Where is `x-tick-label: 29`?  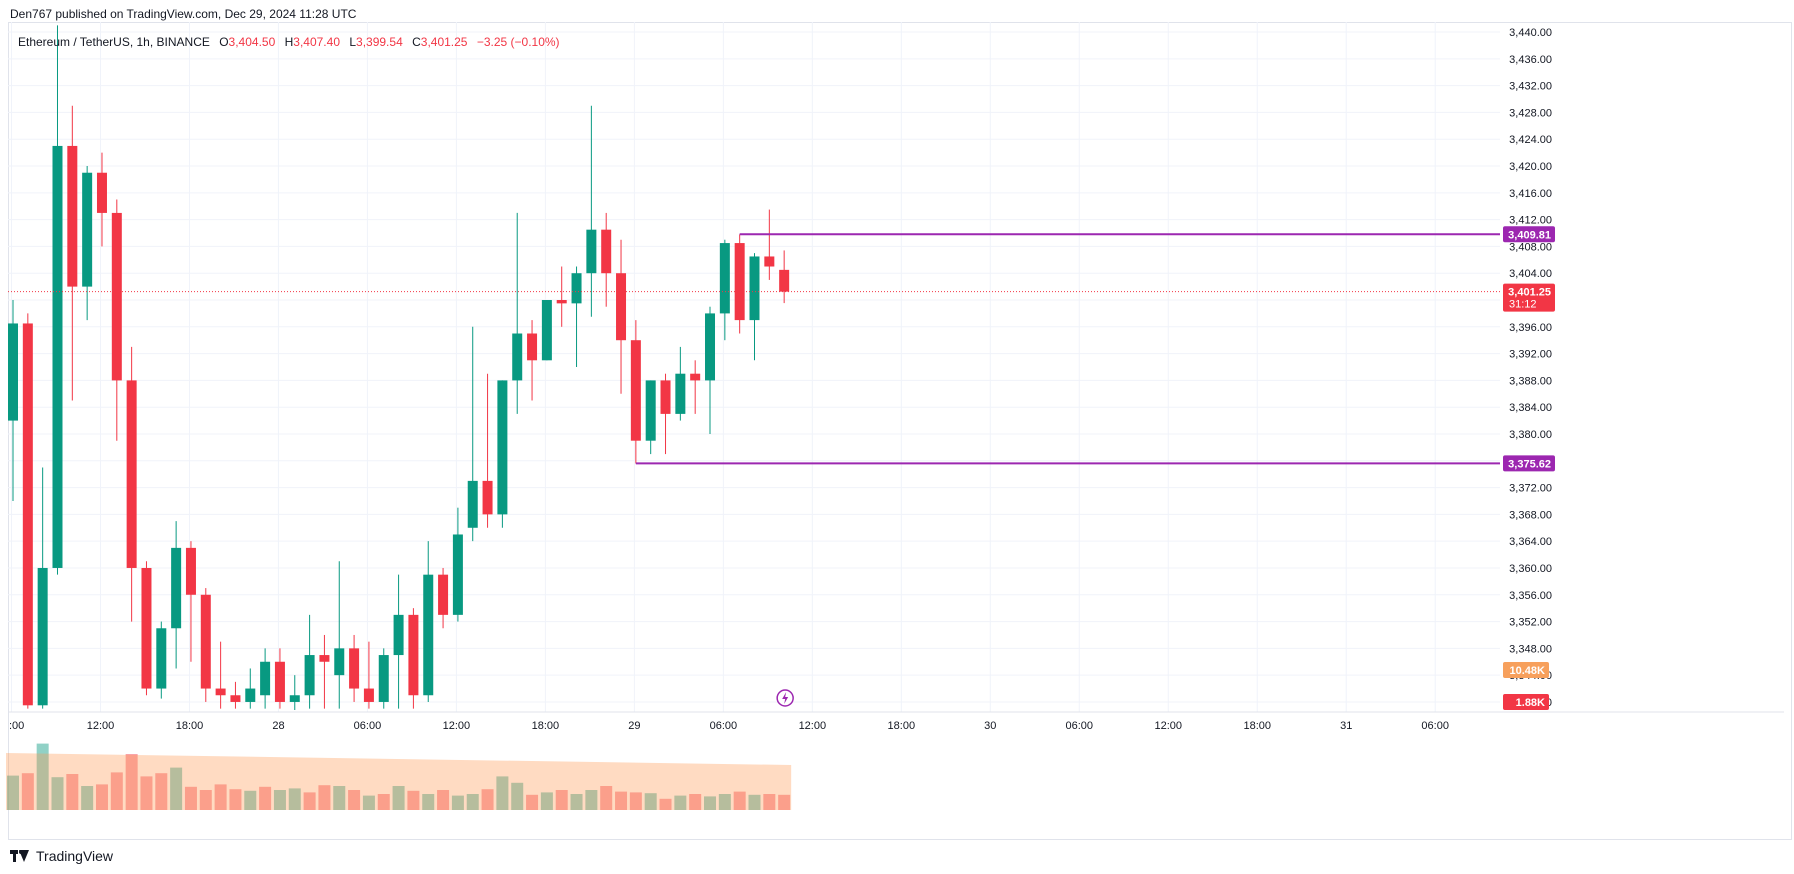
x-tick-label: 29 is located at coordinates (634, 726).